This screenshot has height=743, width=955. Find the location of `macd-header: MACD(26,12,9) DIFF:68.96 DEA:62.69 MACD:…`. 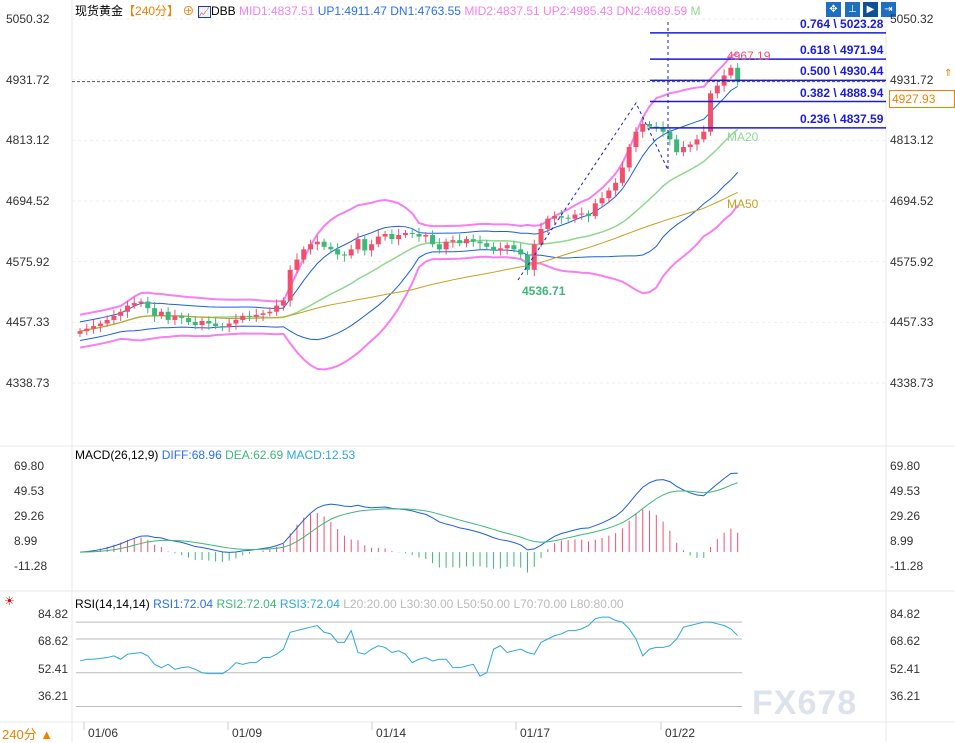

macd-header: MACD(26,12,9) DIFF:68.96 DEA:62.69 MACD:… is located at coordinates (215, 455).